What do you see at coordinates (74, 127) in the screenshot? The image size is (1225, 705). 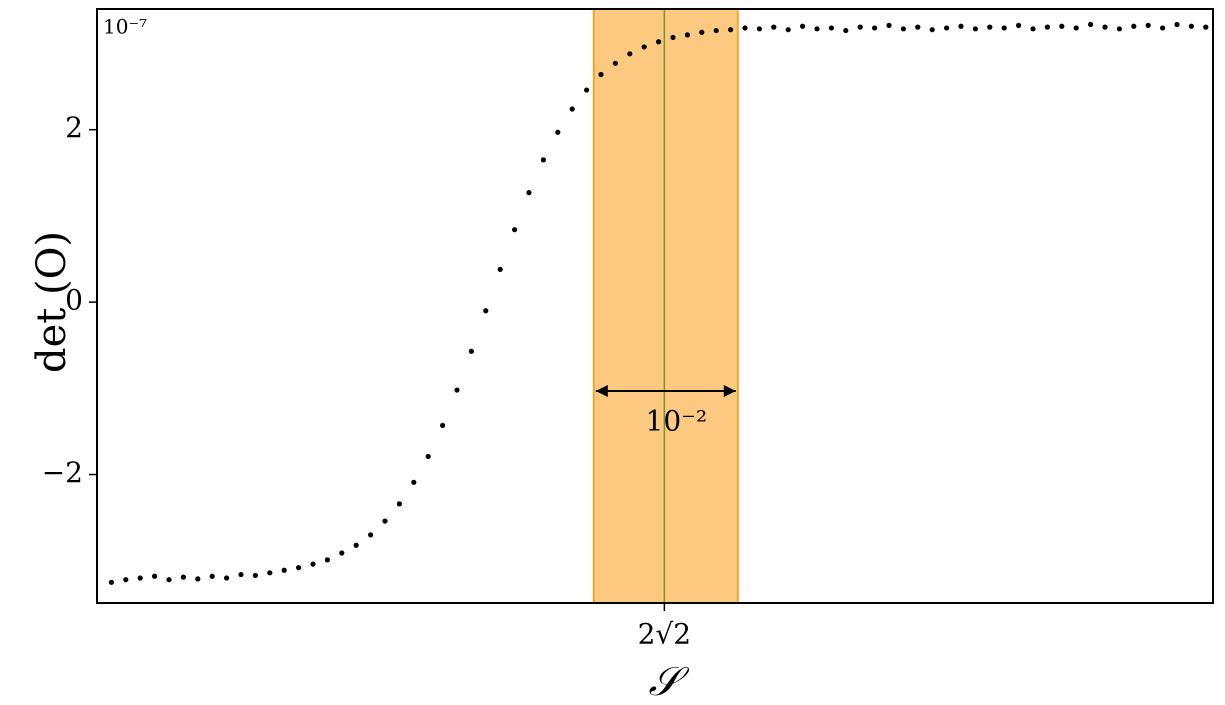 I see `y-tick-label: 2` at bounding box center [74, 127].